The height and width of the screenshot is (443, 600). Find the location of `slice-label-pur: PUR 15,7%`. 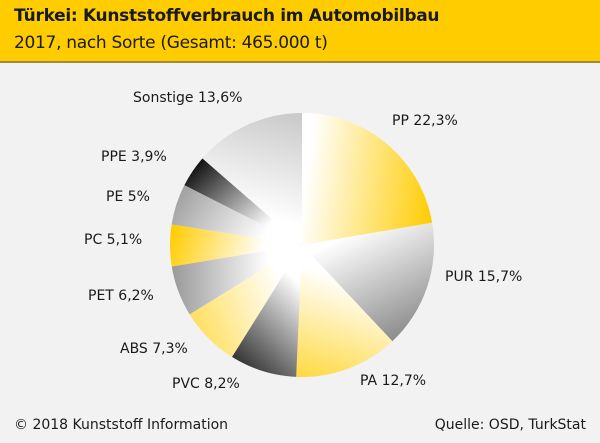

slice-label-pur: PUR 15,7% is located at coordinates (484, 277).